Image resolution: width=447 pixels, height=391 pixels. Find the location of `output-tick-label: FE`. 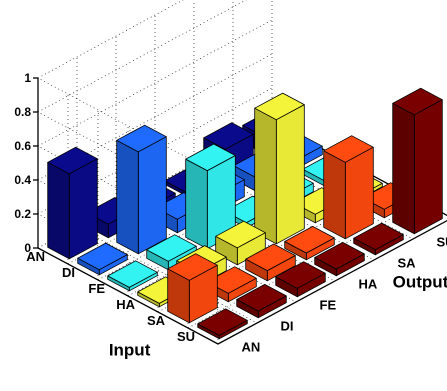

output-tick-label: FE is located at coordinates (328, 305).